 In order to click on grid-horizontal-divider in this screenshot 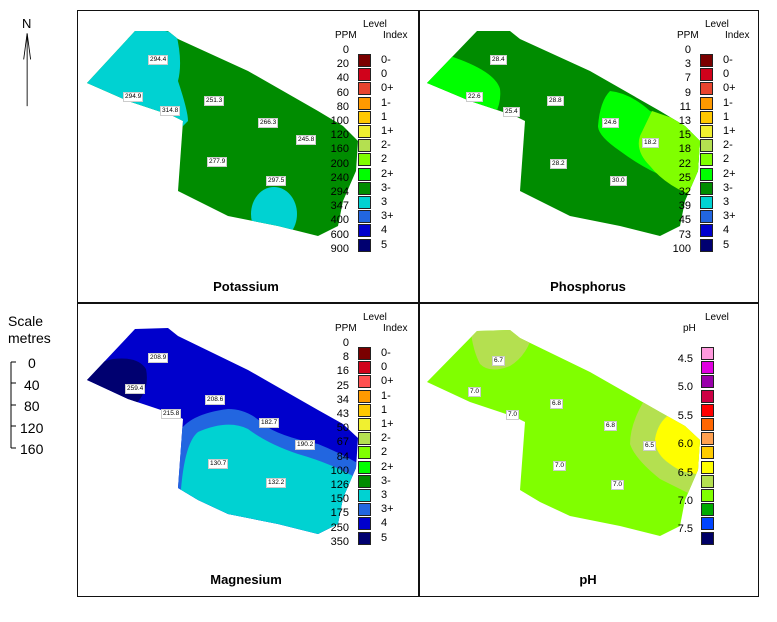, I will do `click(418, 303)`.